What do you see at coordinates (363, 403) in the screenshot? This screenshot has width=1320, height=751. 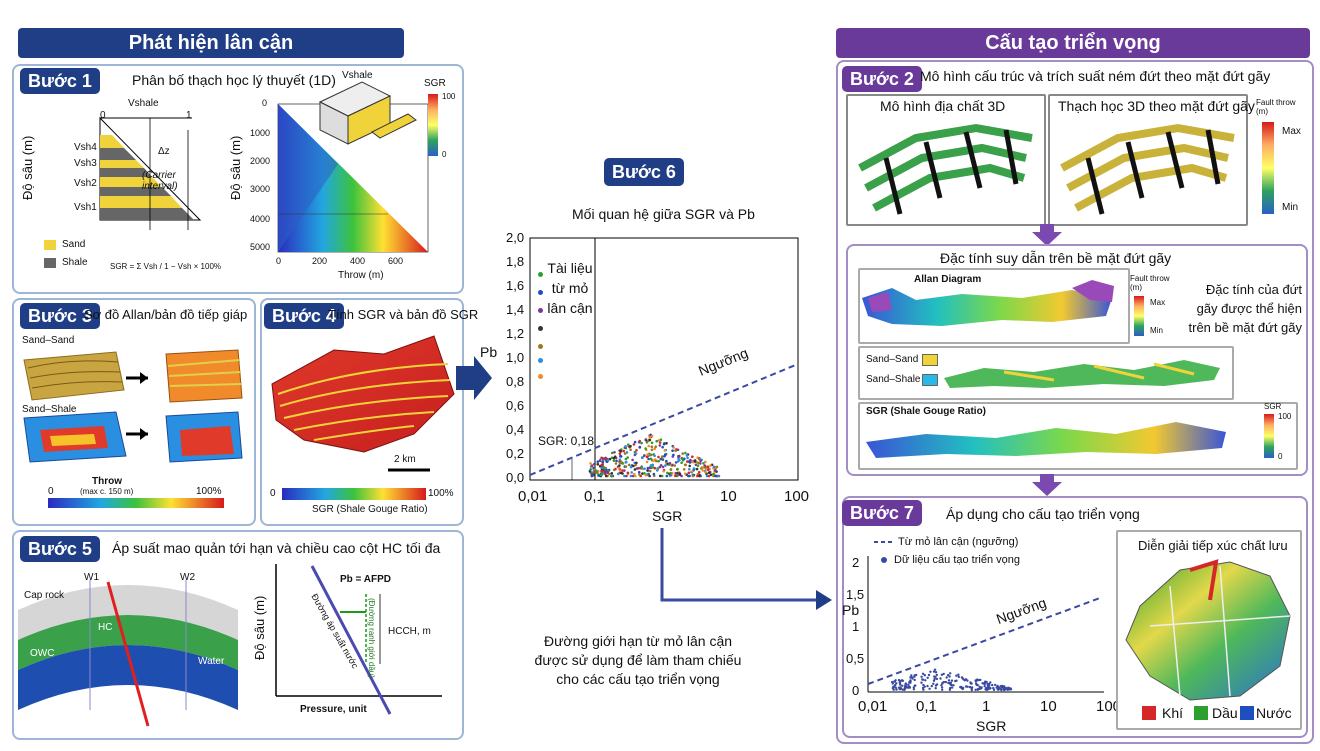 I see `step4-sgr-map` at bounding box center [363, 403].